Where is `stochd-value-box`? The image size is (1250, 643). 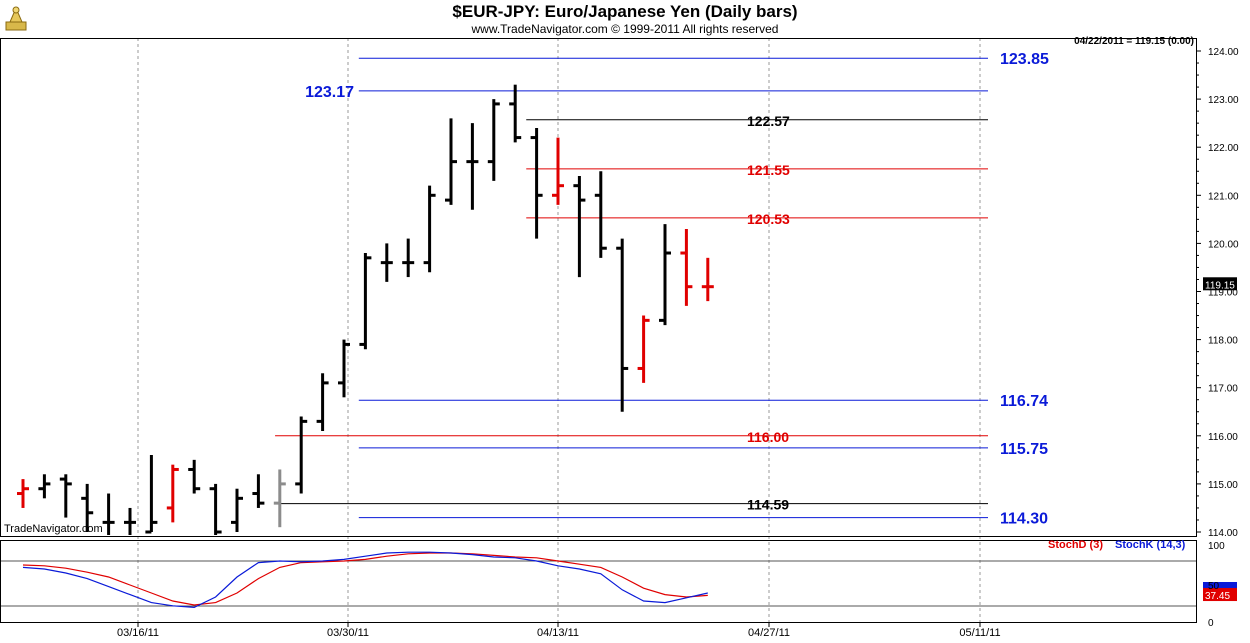 stochd-value-box is located at coordinates (1220, 595).